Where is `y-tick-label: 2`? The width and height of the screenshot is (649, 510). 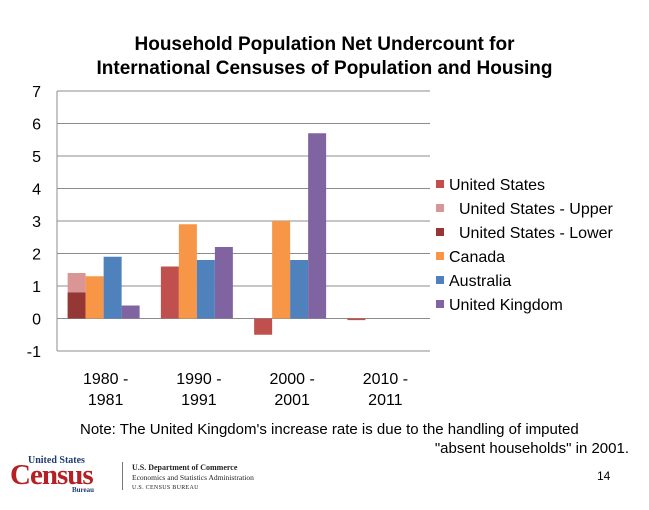
y-tick-label: 2 is located at coordinates (36, 255).